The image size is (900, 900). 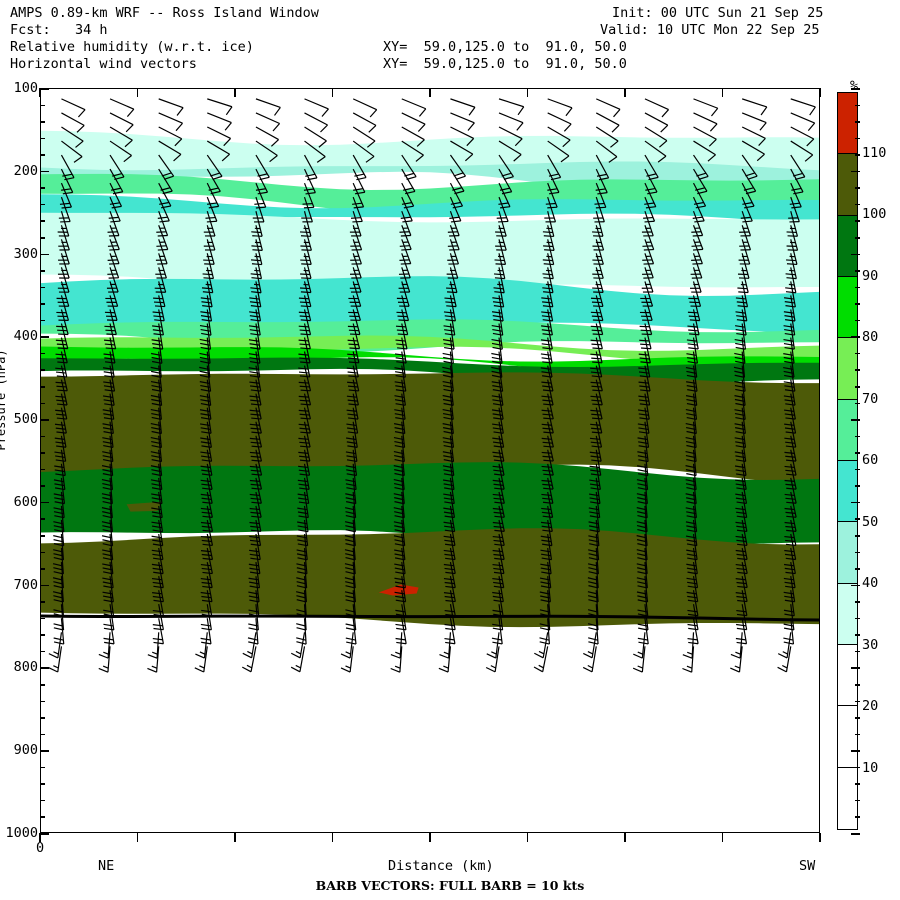 What do you see at coordinates (59, 30) in the screenshot?
I see `header-forecast-hour: Fcst: 34 h` at bounding box center [59, 30].